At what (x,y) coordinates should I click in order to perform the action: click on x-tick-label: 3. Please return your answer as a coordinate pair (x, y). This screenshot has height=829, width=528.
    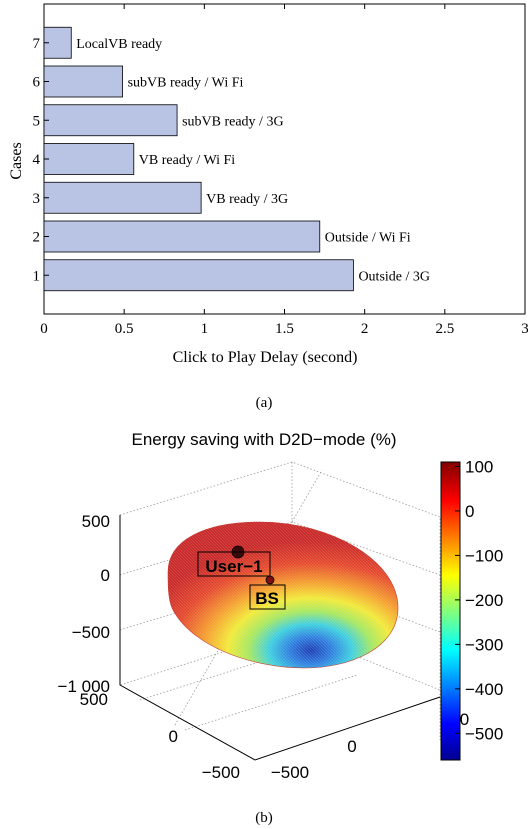
    Looking at the image, I should click on (524, 329).